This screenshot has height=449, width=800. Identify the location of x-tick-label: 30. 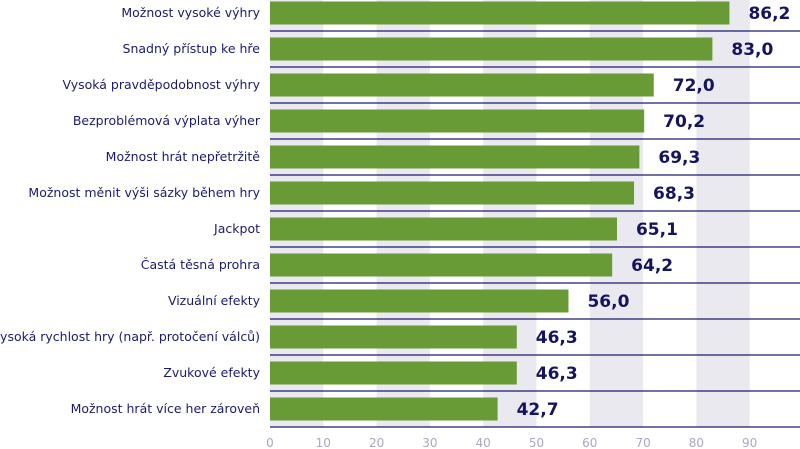
(429, 442).